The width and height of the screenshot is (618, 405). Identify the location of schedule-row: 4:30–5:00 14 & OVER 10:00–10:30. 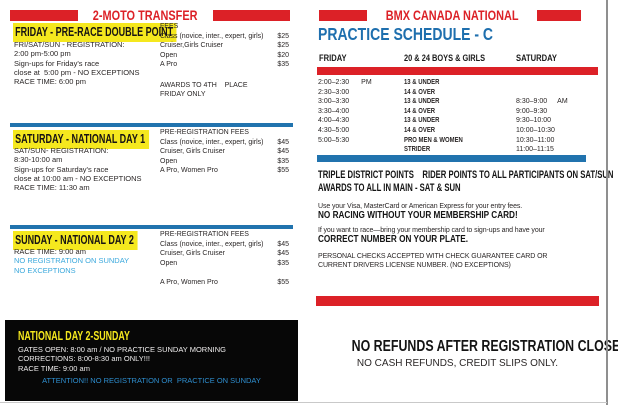
(436, 130).